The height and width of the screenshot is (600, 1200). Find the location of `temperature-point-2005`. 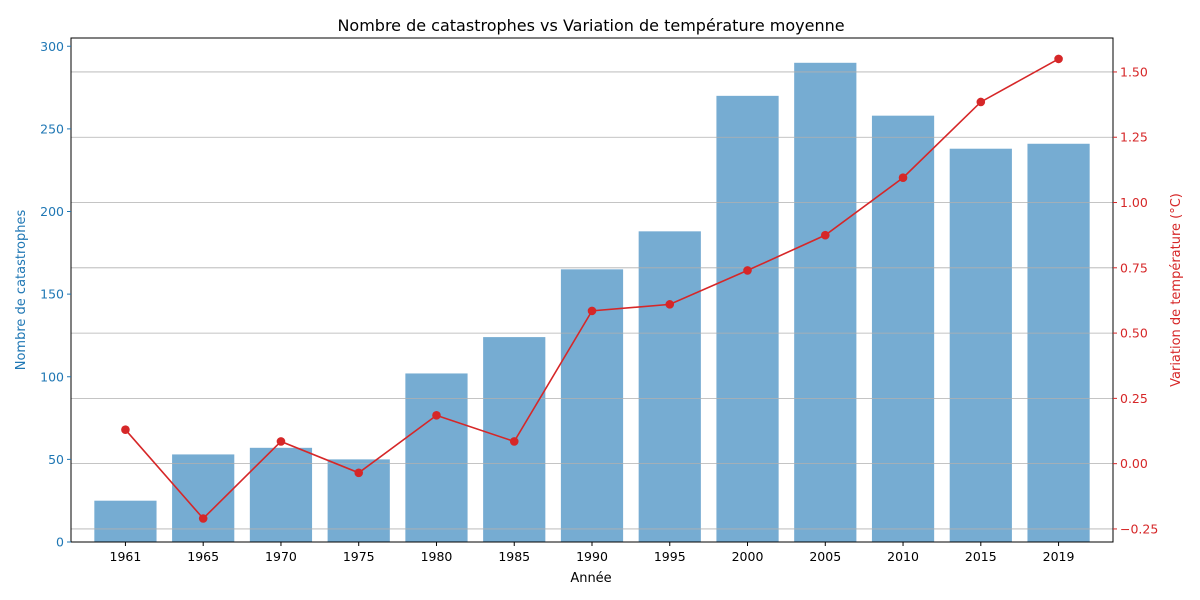

temperature-point-2005 is located at coordinates (825, 235).